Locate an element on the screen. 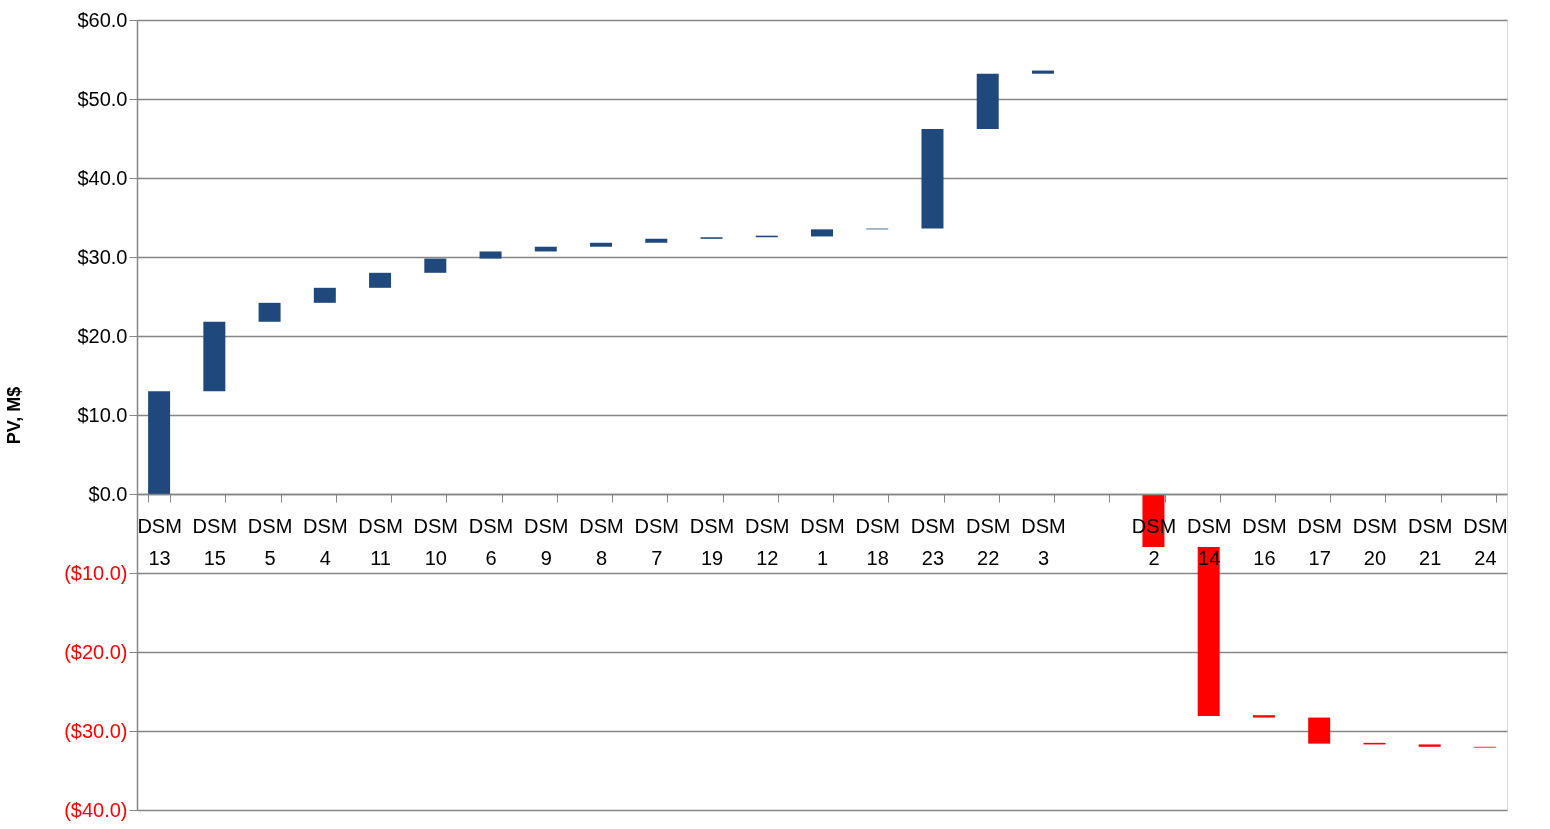 The width and height of the screenshot is (1550, 829). x-tick-label: DSM 4 is located at coordinates (325, 541).